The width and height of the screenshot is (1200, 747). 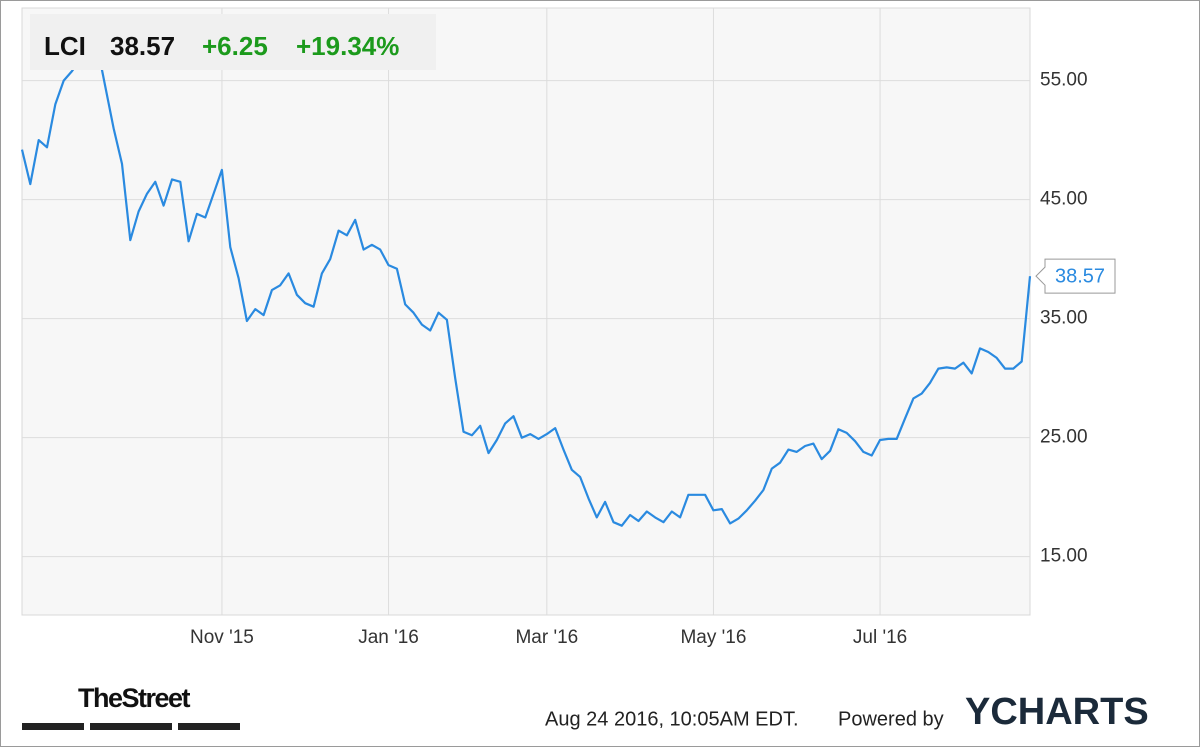 I want to click on y-tick-label: 25.00, so click(x=1064, y=437).